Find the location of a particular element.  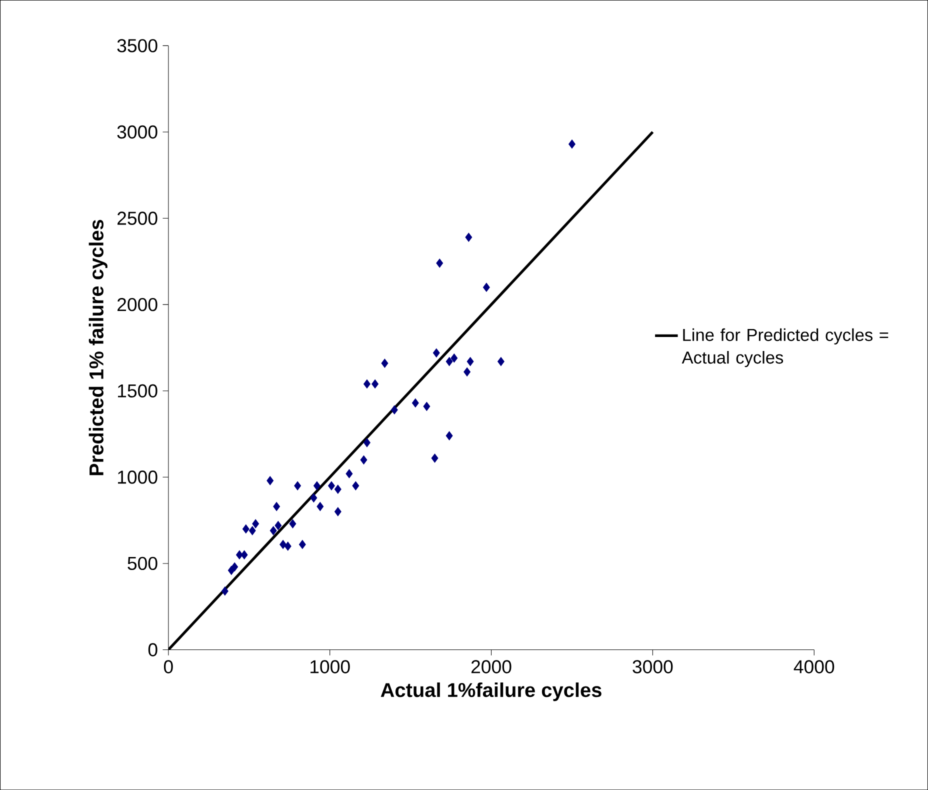

y-tick-label: 2000 is located at coordinates (138, 305).